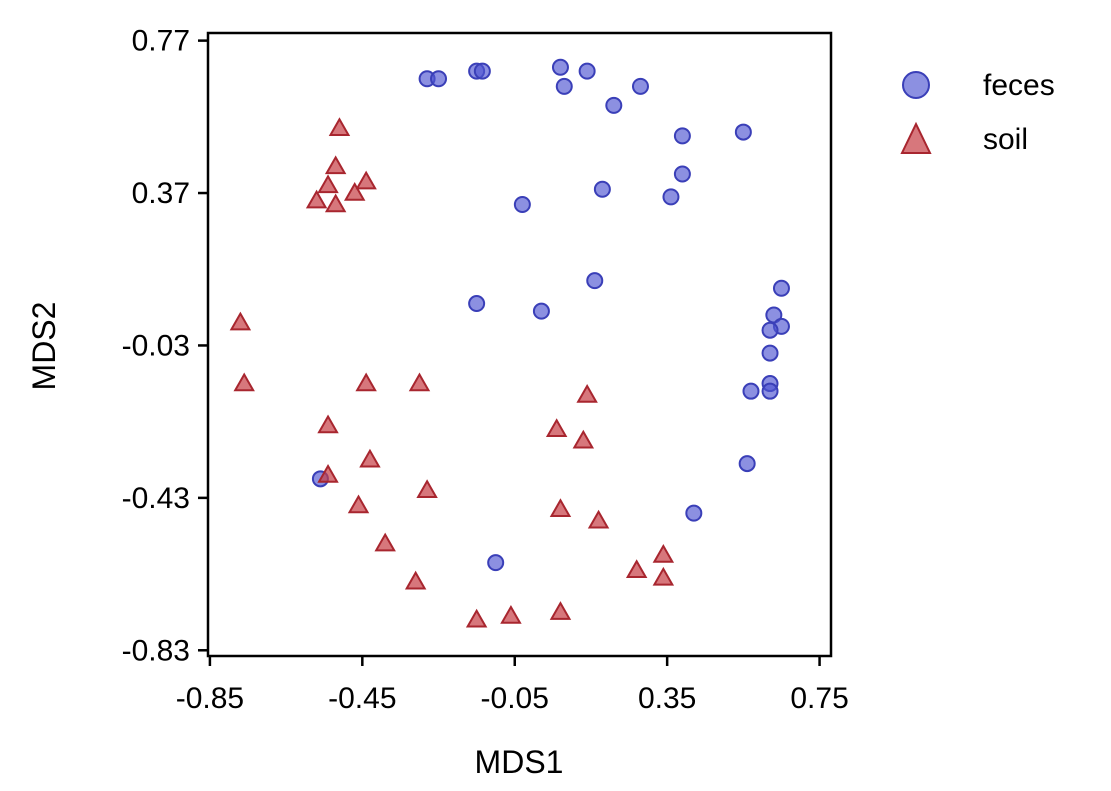  I want to click on x-tick-label: -0.05, so click(515, 698).